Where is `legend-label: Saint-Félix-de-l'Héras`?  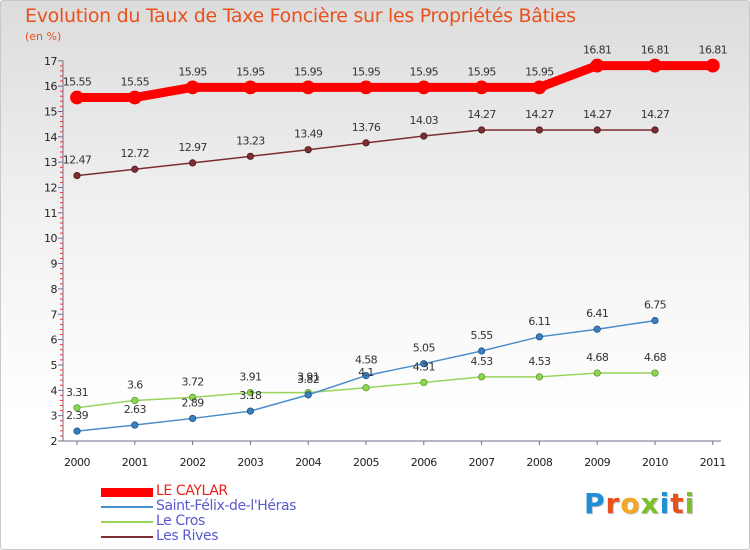 legend-label: Saint-Félix-de-l'Héras is located at coordinates (226, 506).